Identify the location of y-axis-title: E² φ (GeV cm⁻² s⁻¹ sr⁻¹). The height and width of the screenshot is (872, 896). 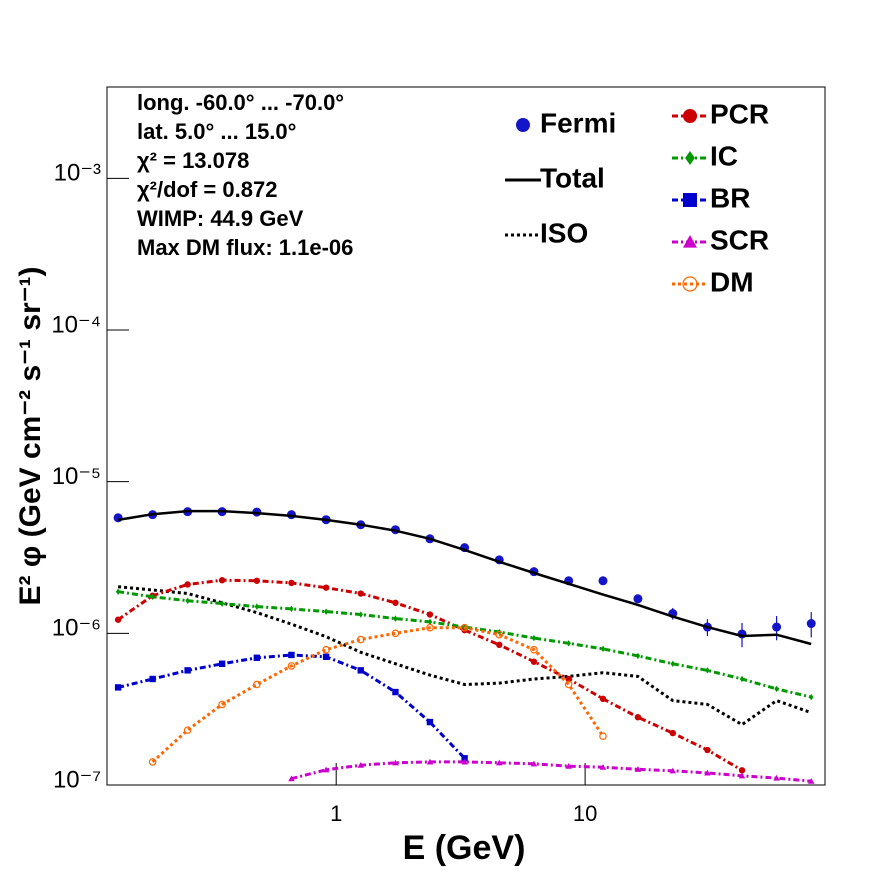
(30, 435).